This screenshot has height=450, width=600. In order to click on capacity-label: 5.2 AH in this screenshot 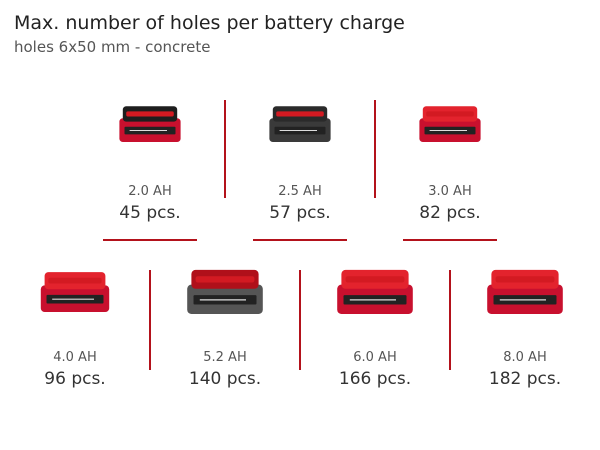, I will do `click(224, 357)`.